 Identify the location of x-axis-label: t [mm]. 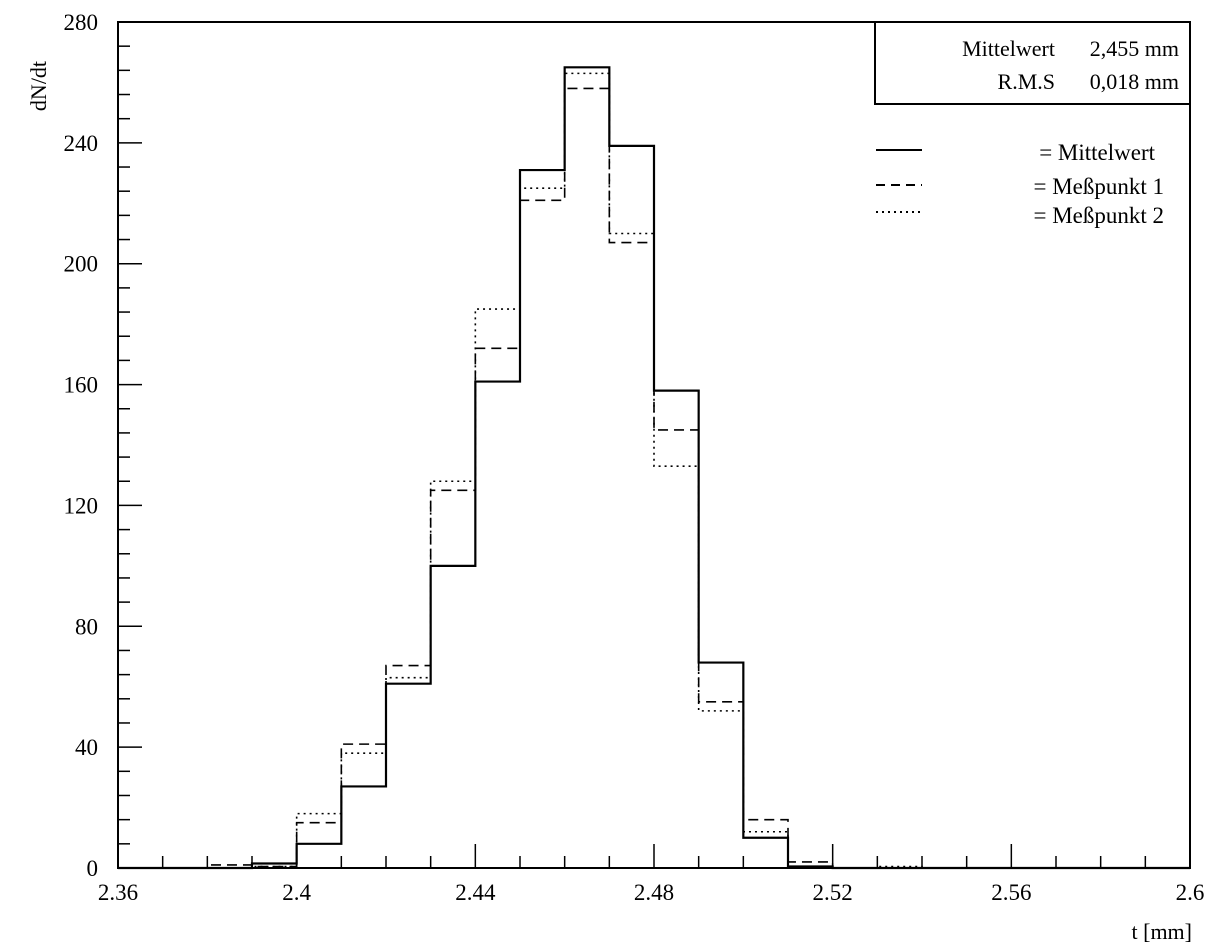
(1162, 931).